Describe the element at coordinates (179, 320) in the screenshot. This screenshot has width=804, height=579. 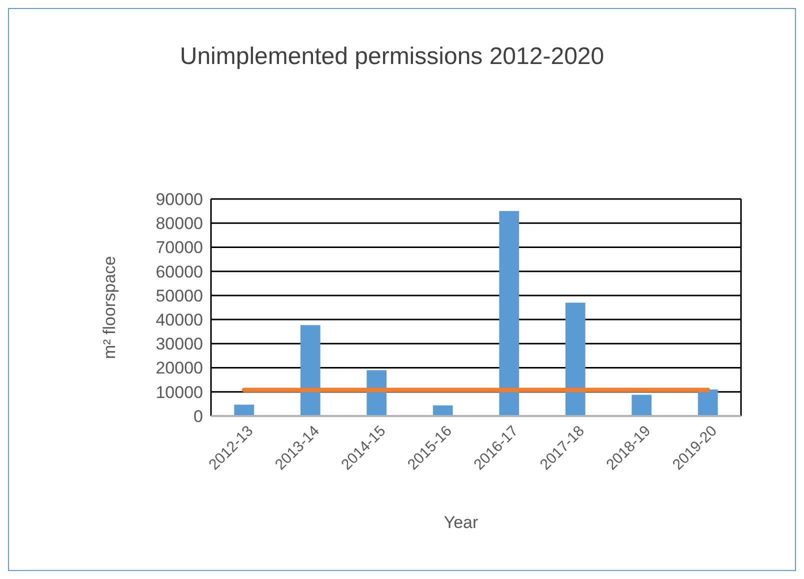
I see `y-tick-label: 40000` at that location.